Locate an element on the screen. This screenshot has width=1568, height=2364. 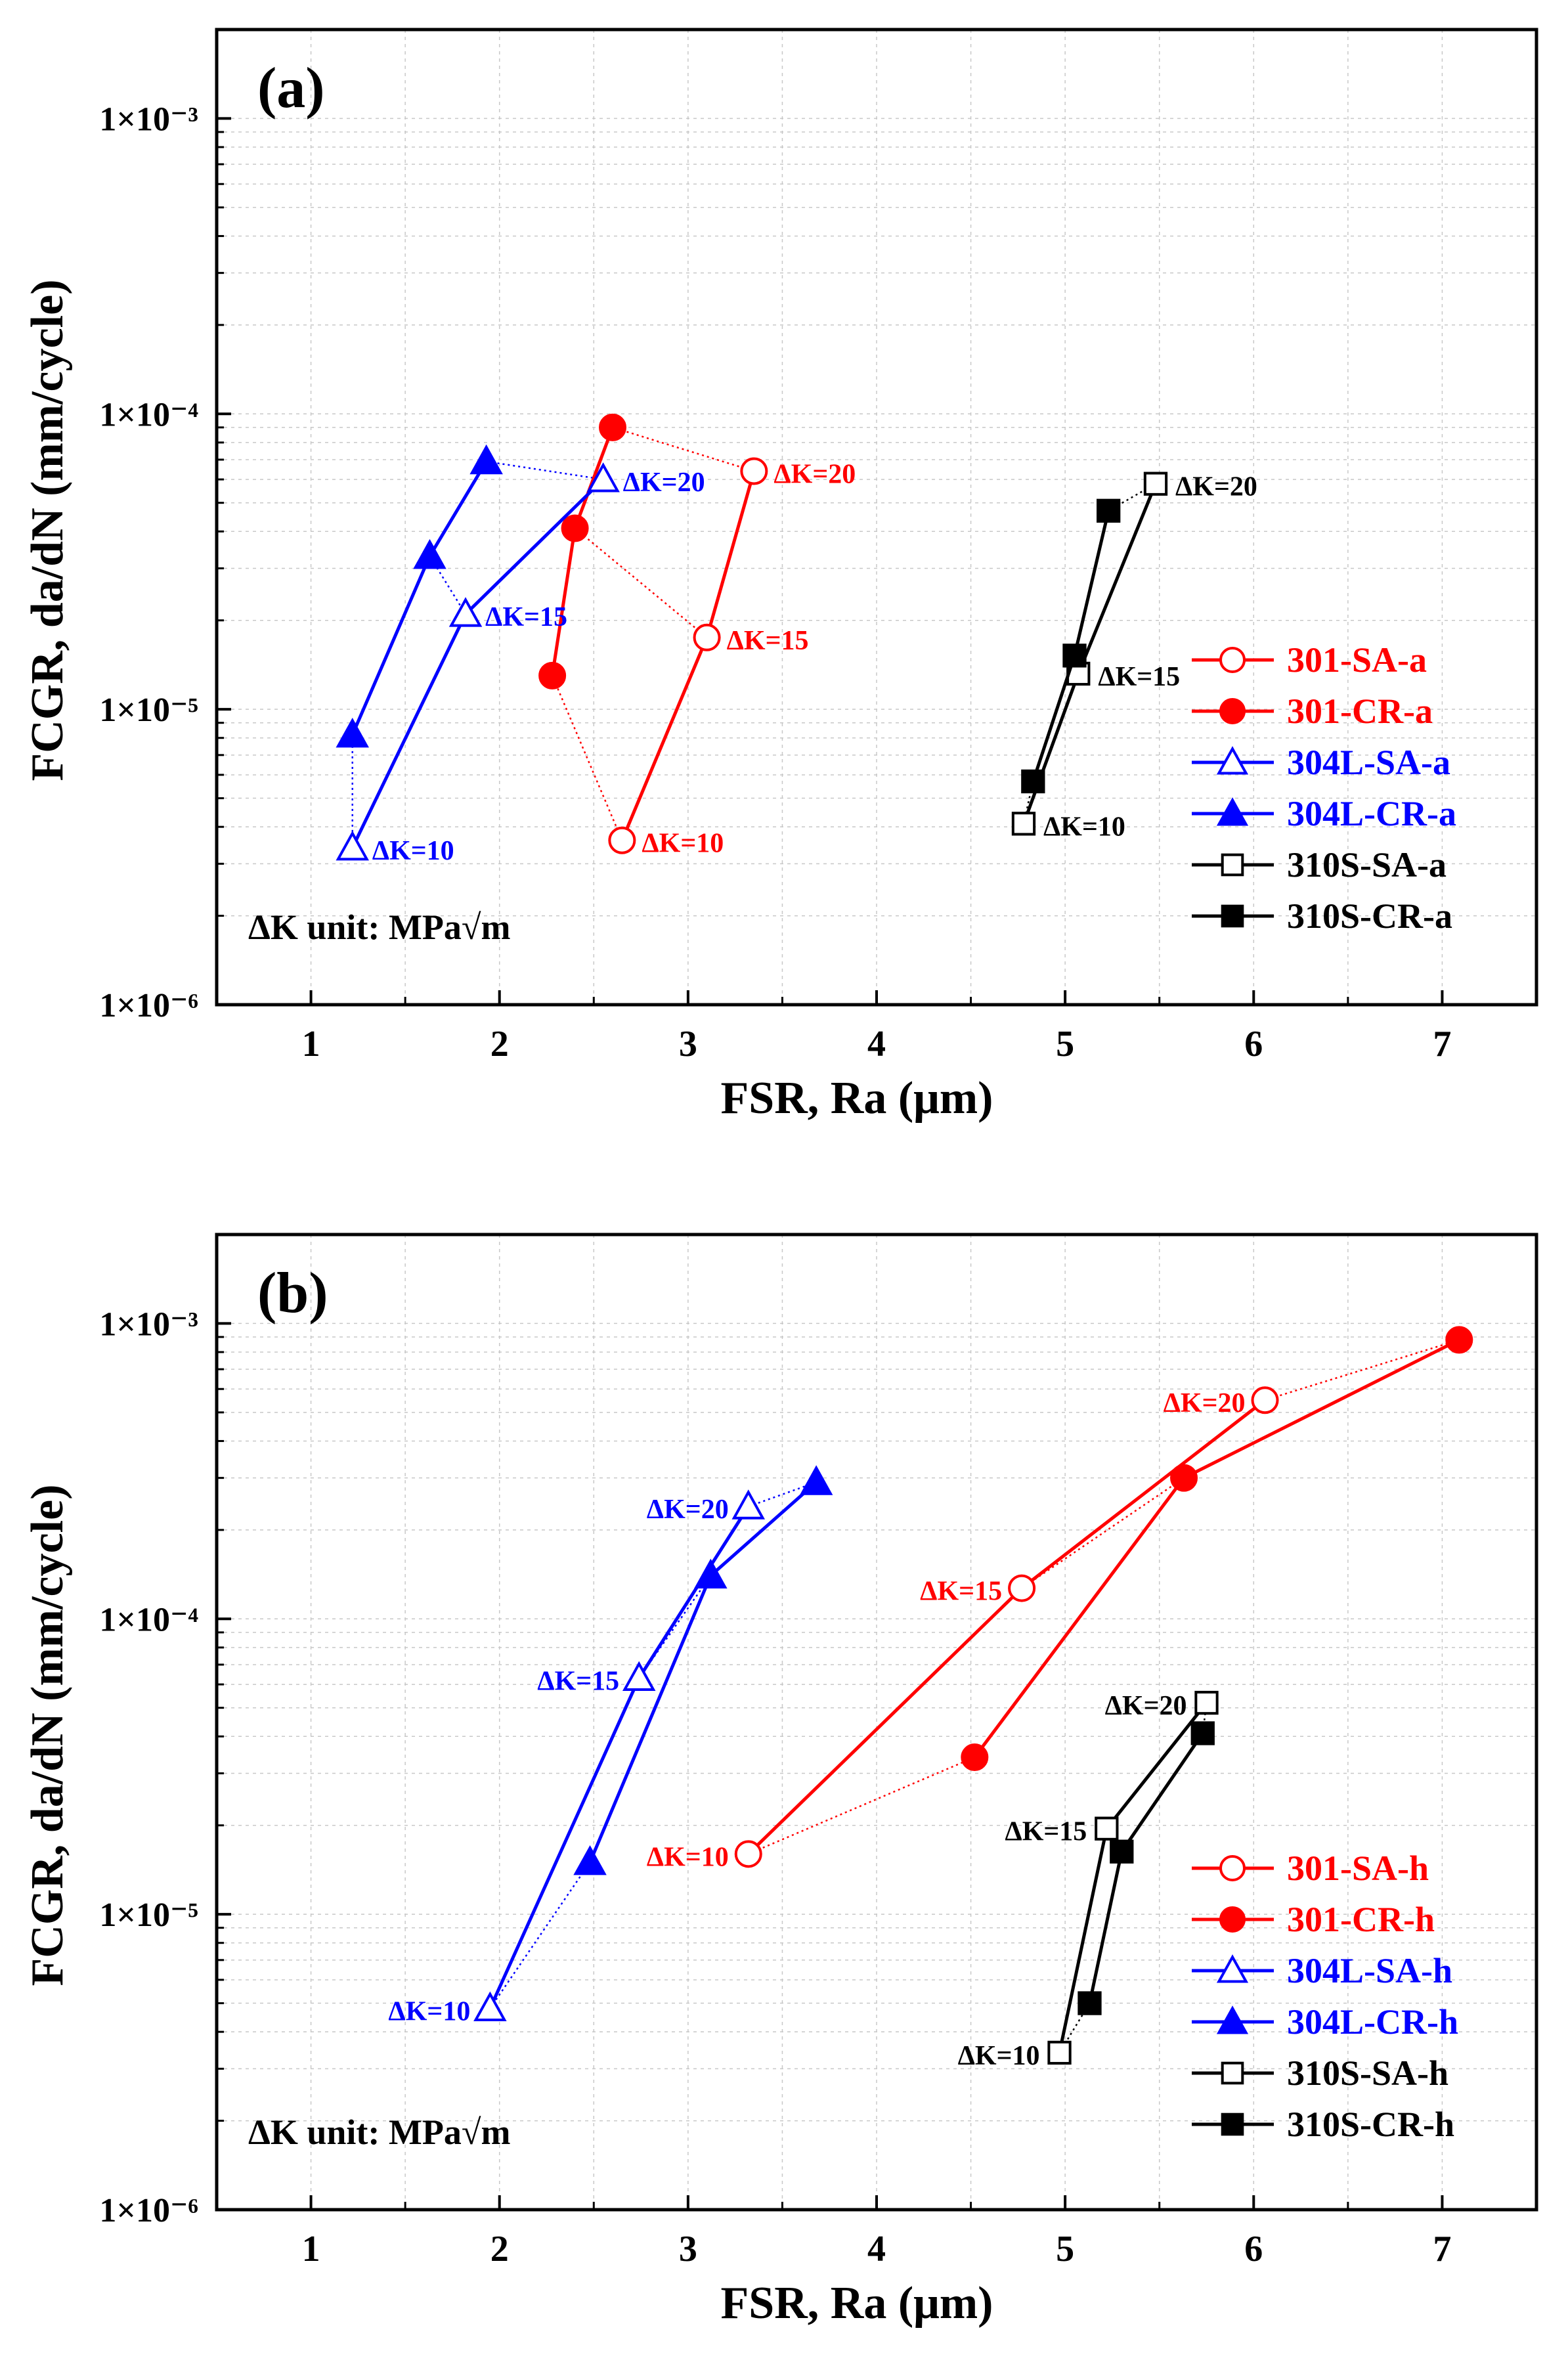
x-tick-label: 5 is located at coordinates (1065, 1044).